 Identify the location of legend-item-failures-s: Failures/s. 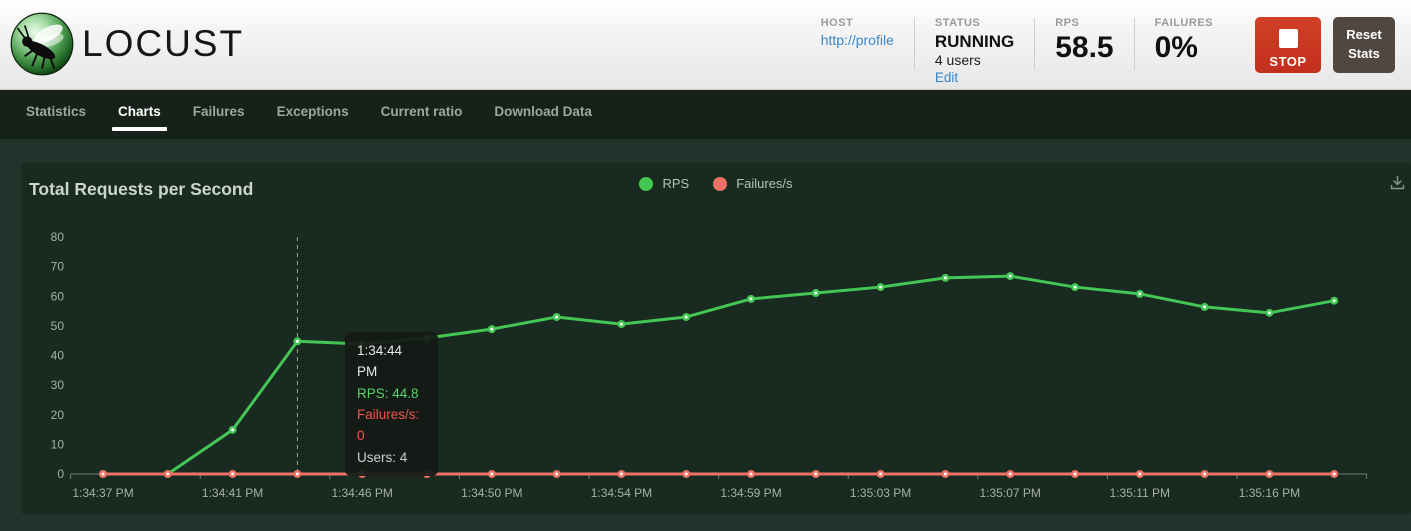
(753, 183).